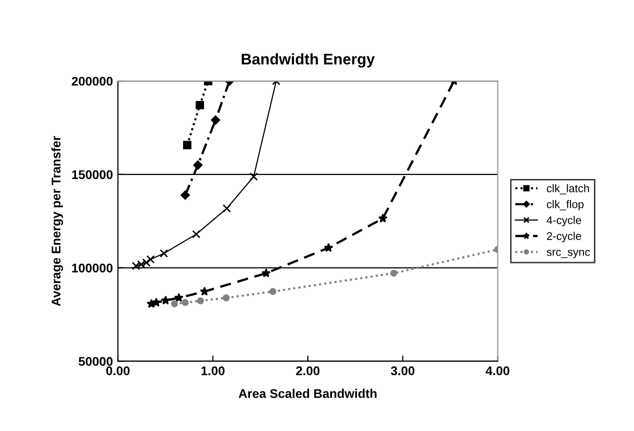 This screenshot has width=634, height=431. Describe the element at coordinates (213, 371) in the screenshot. I see `x-tick-label: 1.00` at that location.